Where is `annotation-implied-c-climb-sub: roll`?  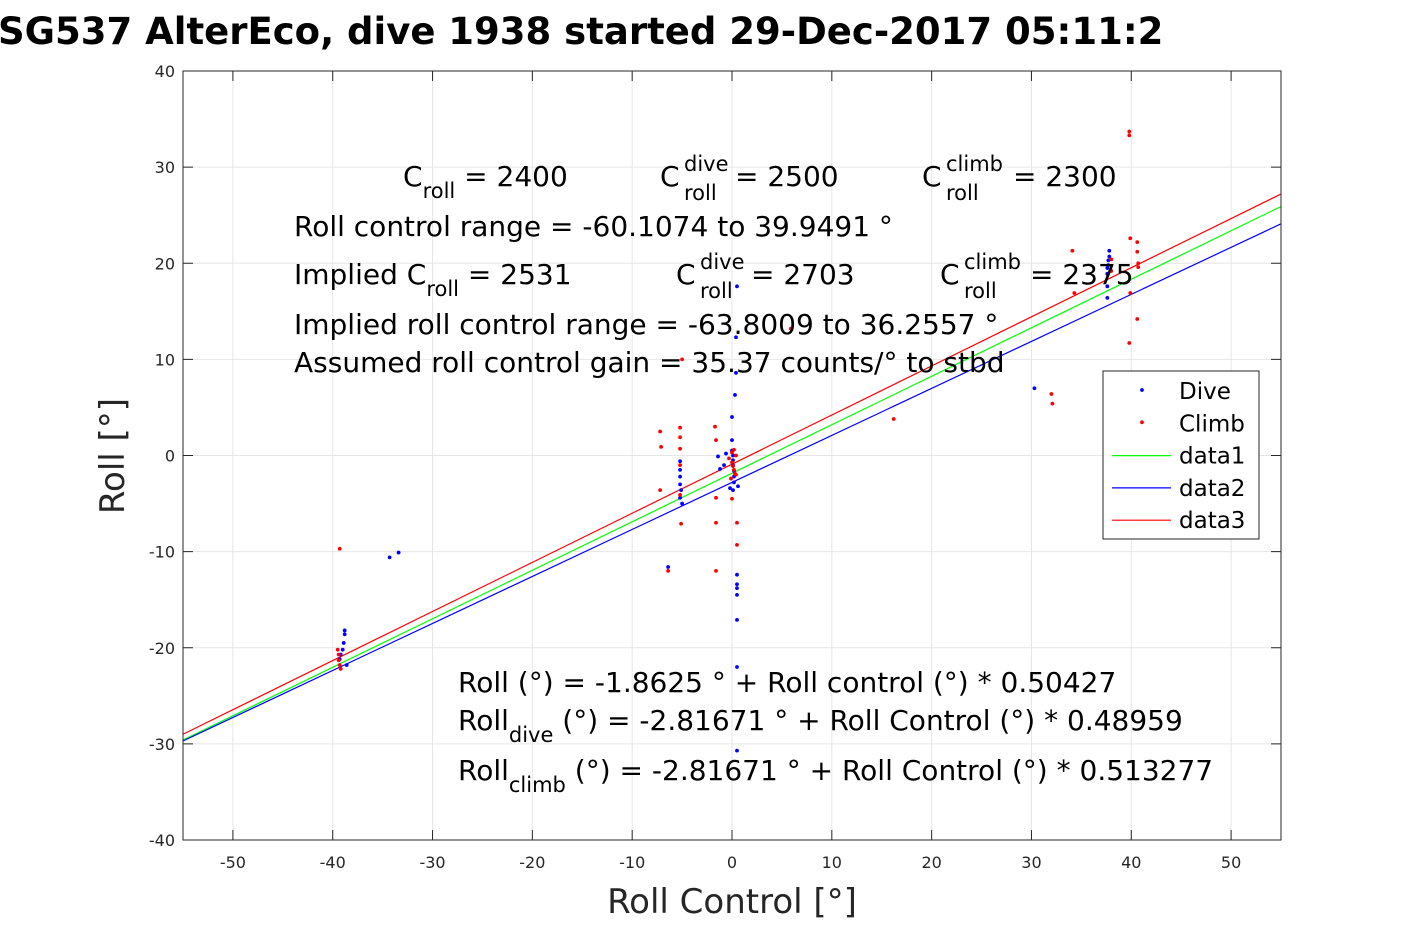 annotation-implied-c-climb-sub: roll is located at coordinates (980, 291).